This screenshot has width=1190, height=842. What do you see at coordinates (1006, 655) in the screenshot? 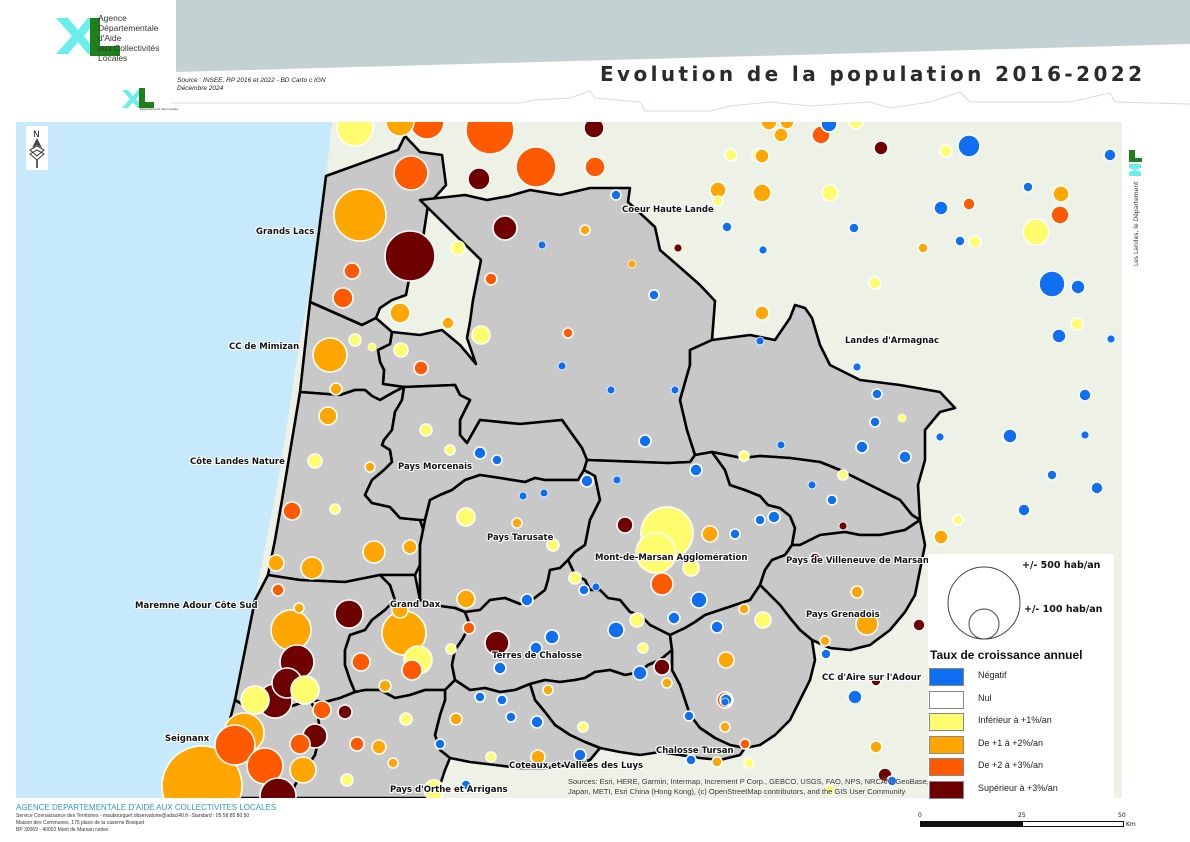
I see `legend-title: Taux de croissance annuel` at bounding box center [1006, 655].